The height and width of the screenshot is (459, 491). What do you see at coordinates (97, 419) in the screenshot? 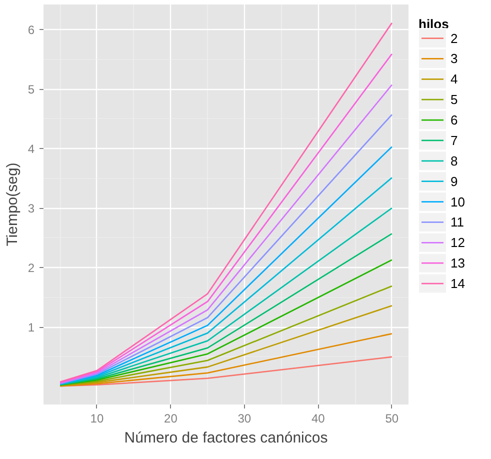
I see `x-tick-label: 10` at bounding box center [97, 419].